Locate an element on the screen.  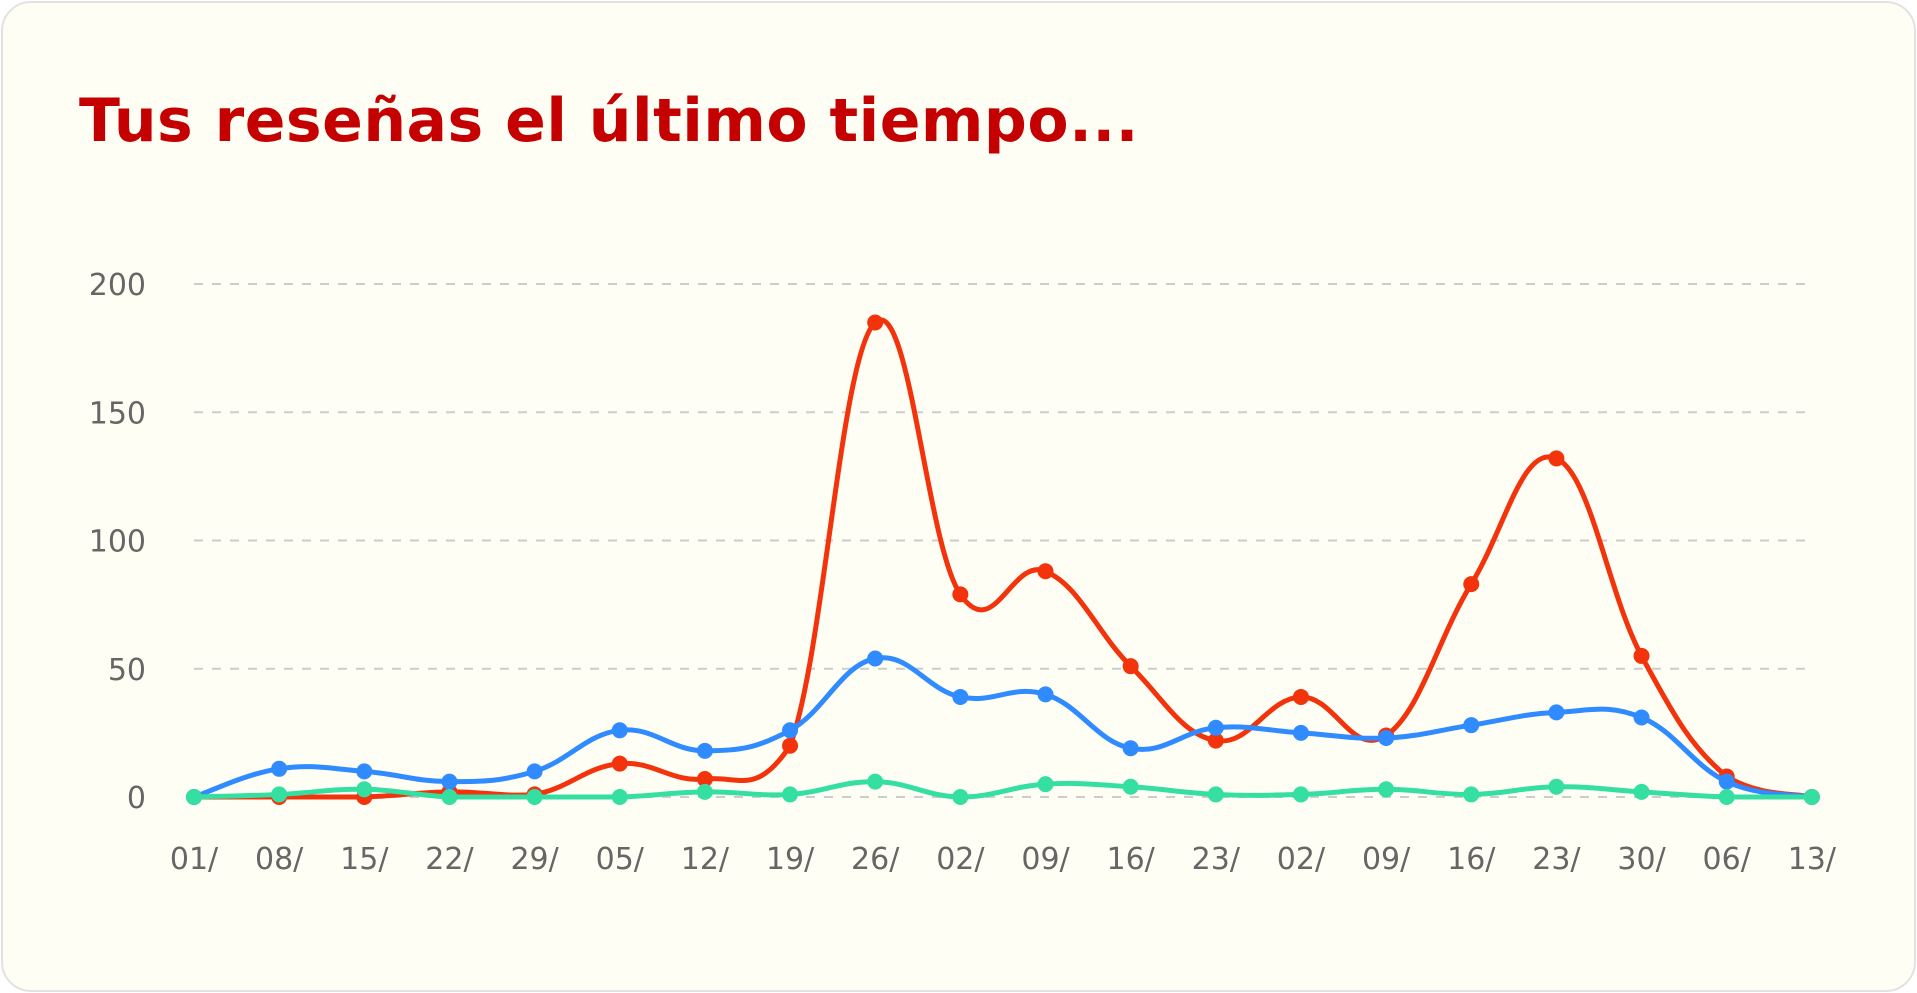
series-blue is located at coordinates (1003, 727).